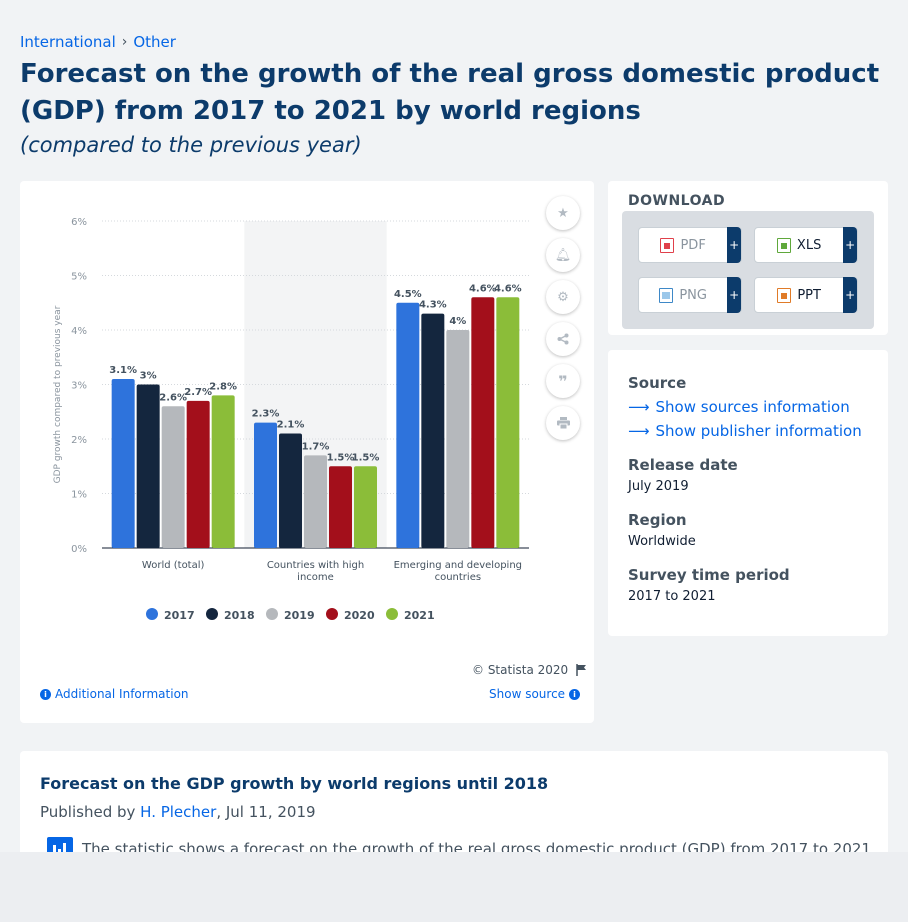 The width and height of the screenshot is (908, 922). Describe the element at coordinates (291, 425) in the screenshot. I see `data-label: 2.1%` at that location.